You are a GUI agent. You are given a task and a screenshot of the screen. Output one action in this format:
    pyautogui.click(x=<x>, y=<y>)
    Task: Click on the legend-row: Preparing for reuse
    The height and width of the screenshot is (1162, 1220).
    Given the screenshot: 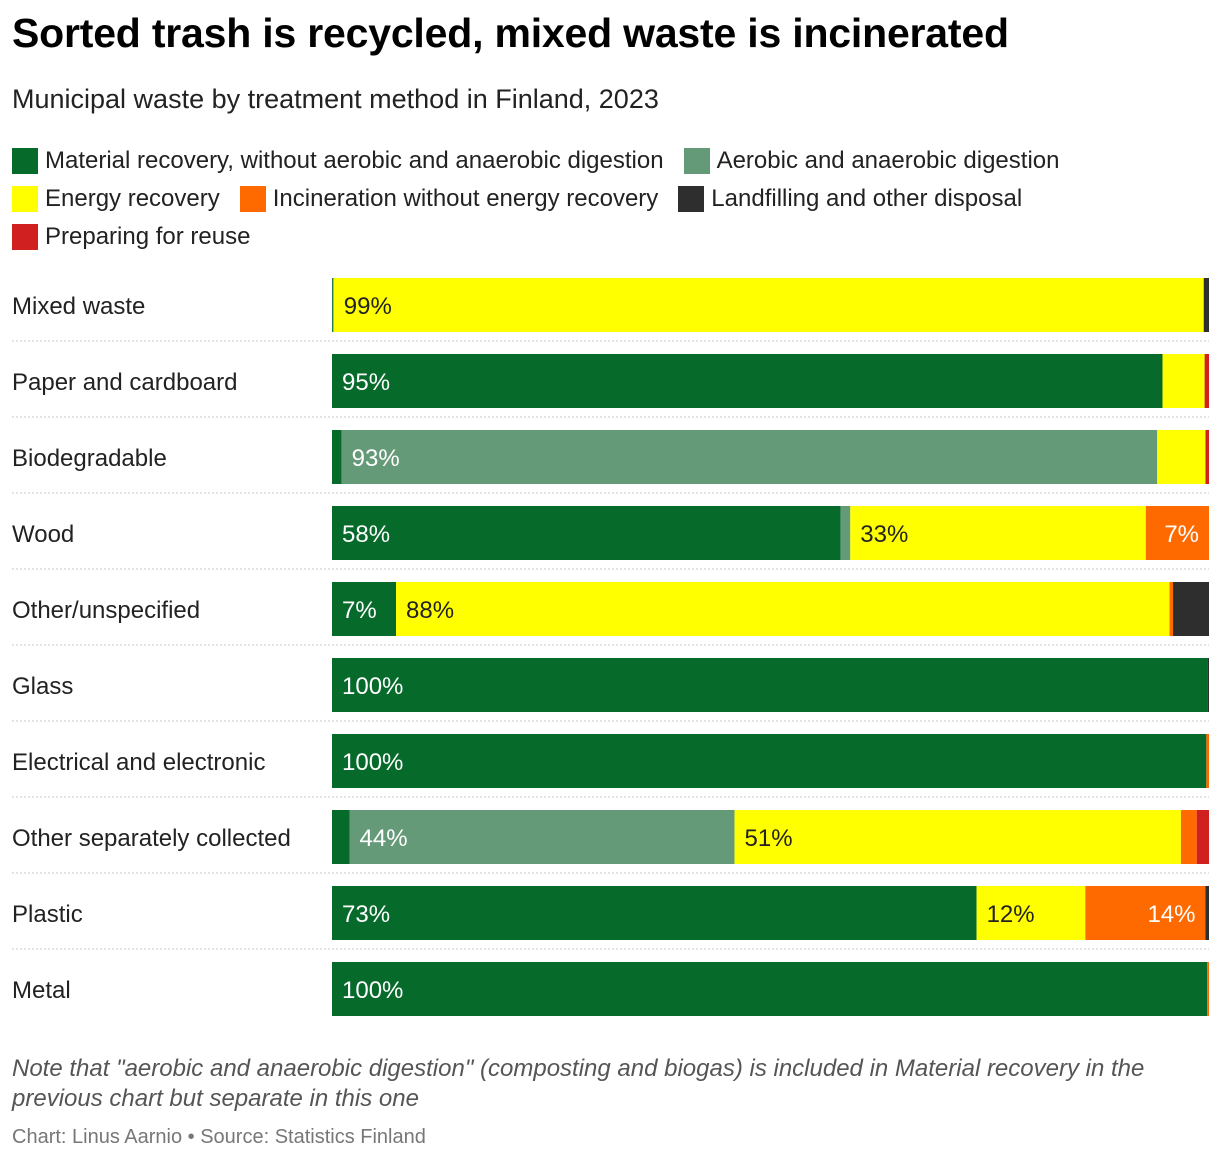 What is the action you would take?
    pyautogui.click(x=612, y=237)
    